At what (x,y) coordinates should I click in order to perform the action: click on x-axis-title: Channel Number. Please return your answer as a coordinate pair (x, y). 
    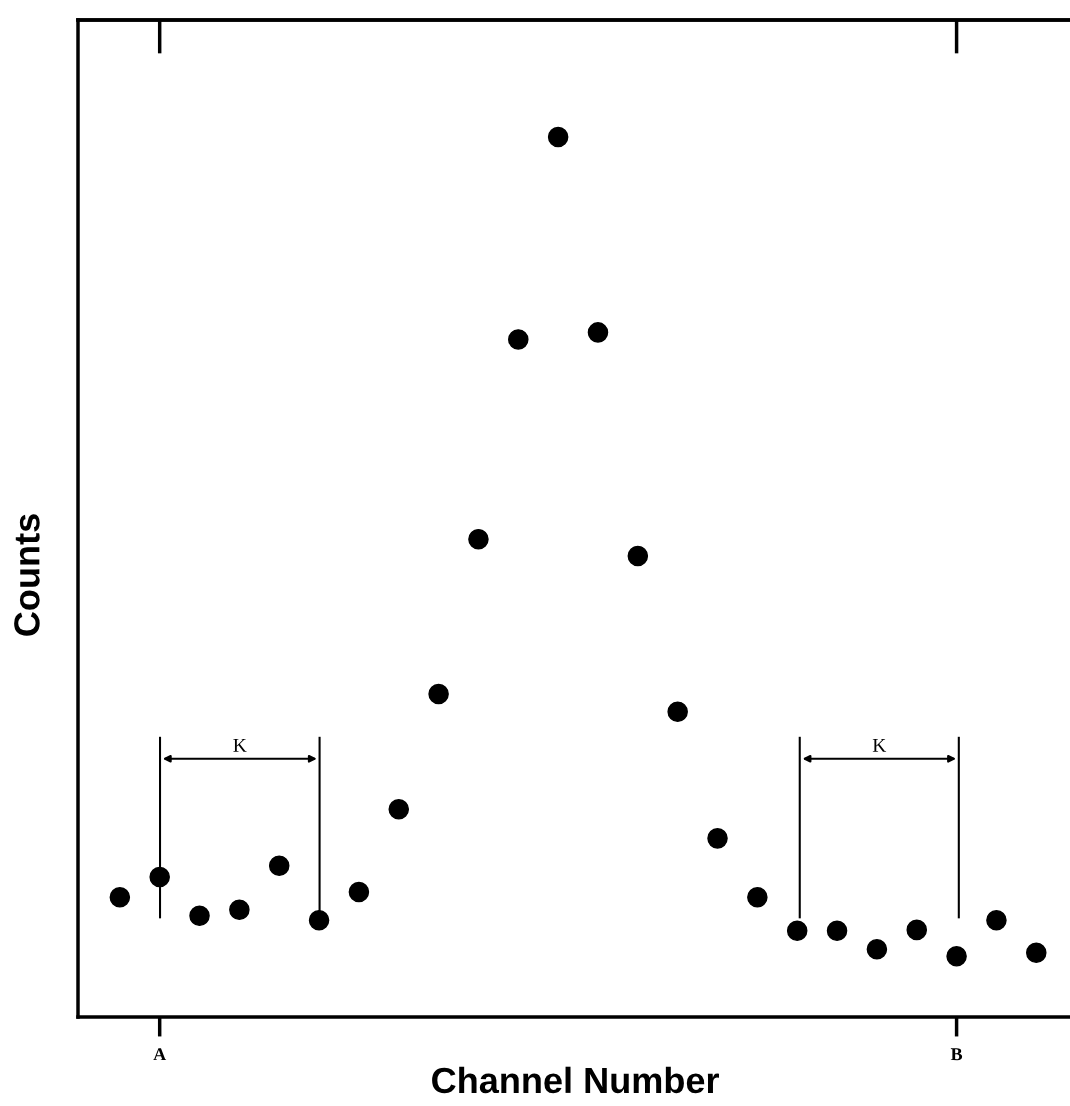
    Looking at the image, I should click on (575, 1080).